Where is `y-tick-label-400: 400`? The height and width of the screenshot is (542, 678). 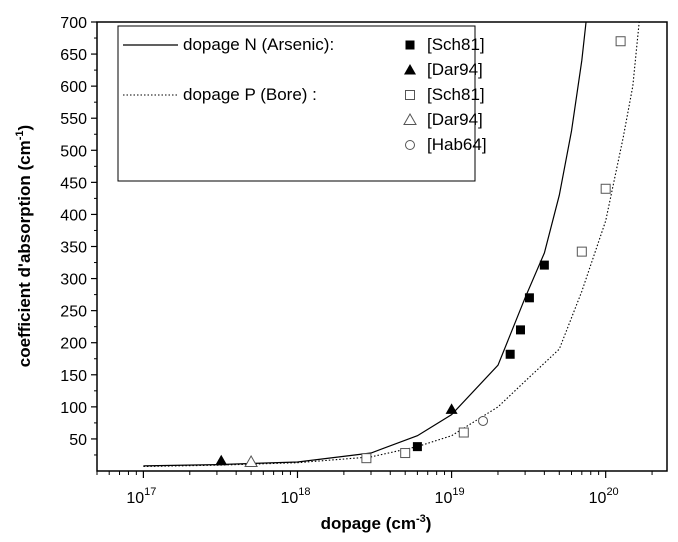
y-tick-label-400: 400 is located at coordinates (73, 215).